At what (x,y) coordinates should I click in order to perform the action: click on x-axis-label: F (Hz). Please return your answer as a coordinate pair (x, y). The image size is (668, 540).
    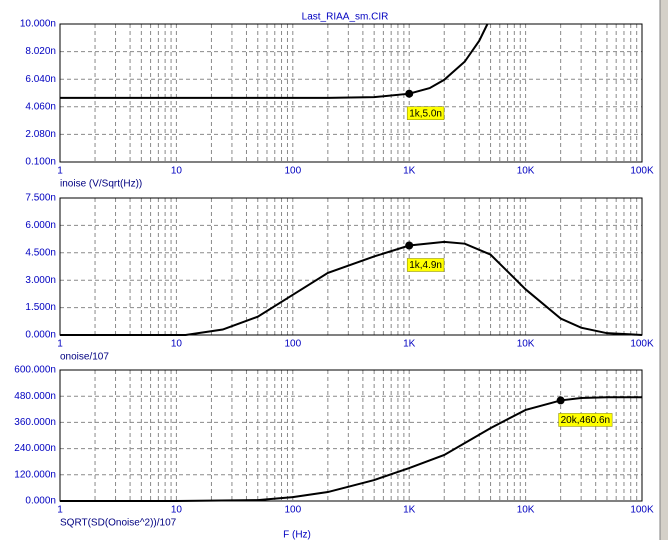
    Looking at the image, I should click on (297, 535).